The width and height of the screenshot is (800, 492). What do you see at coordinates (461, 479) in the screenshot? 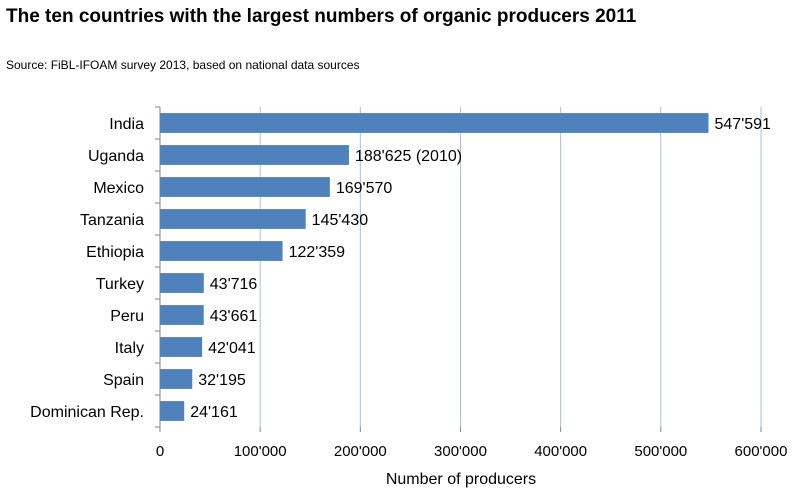
I see `x-axis-title: Number of producers` at bounding box center [461, 479].